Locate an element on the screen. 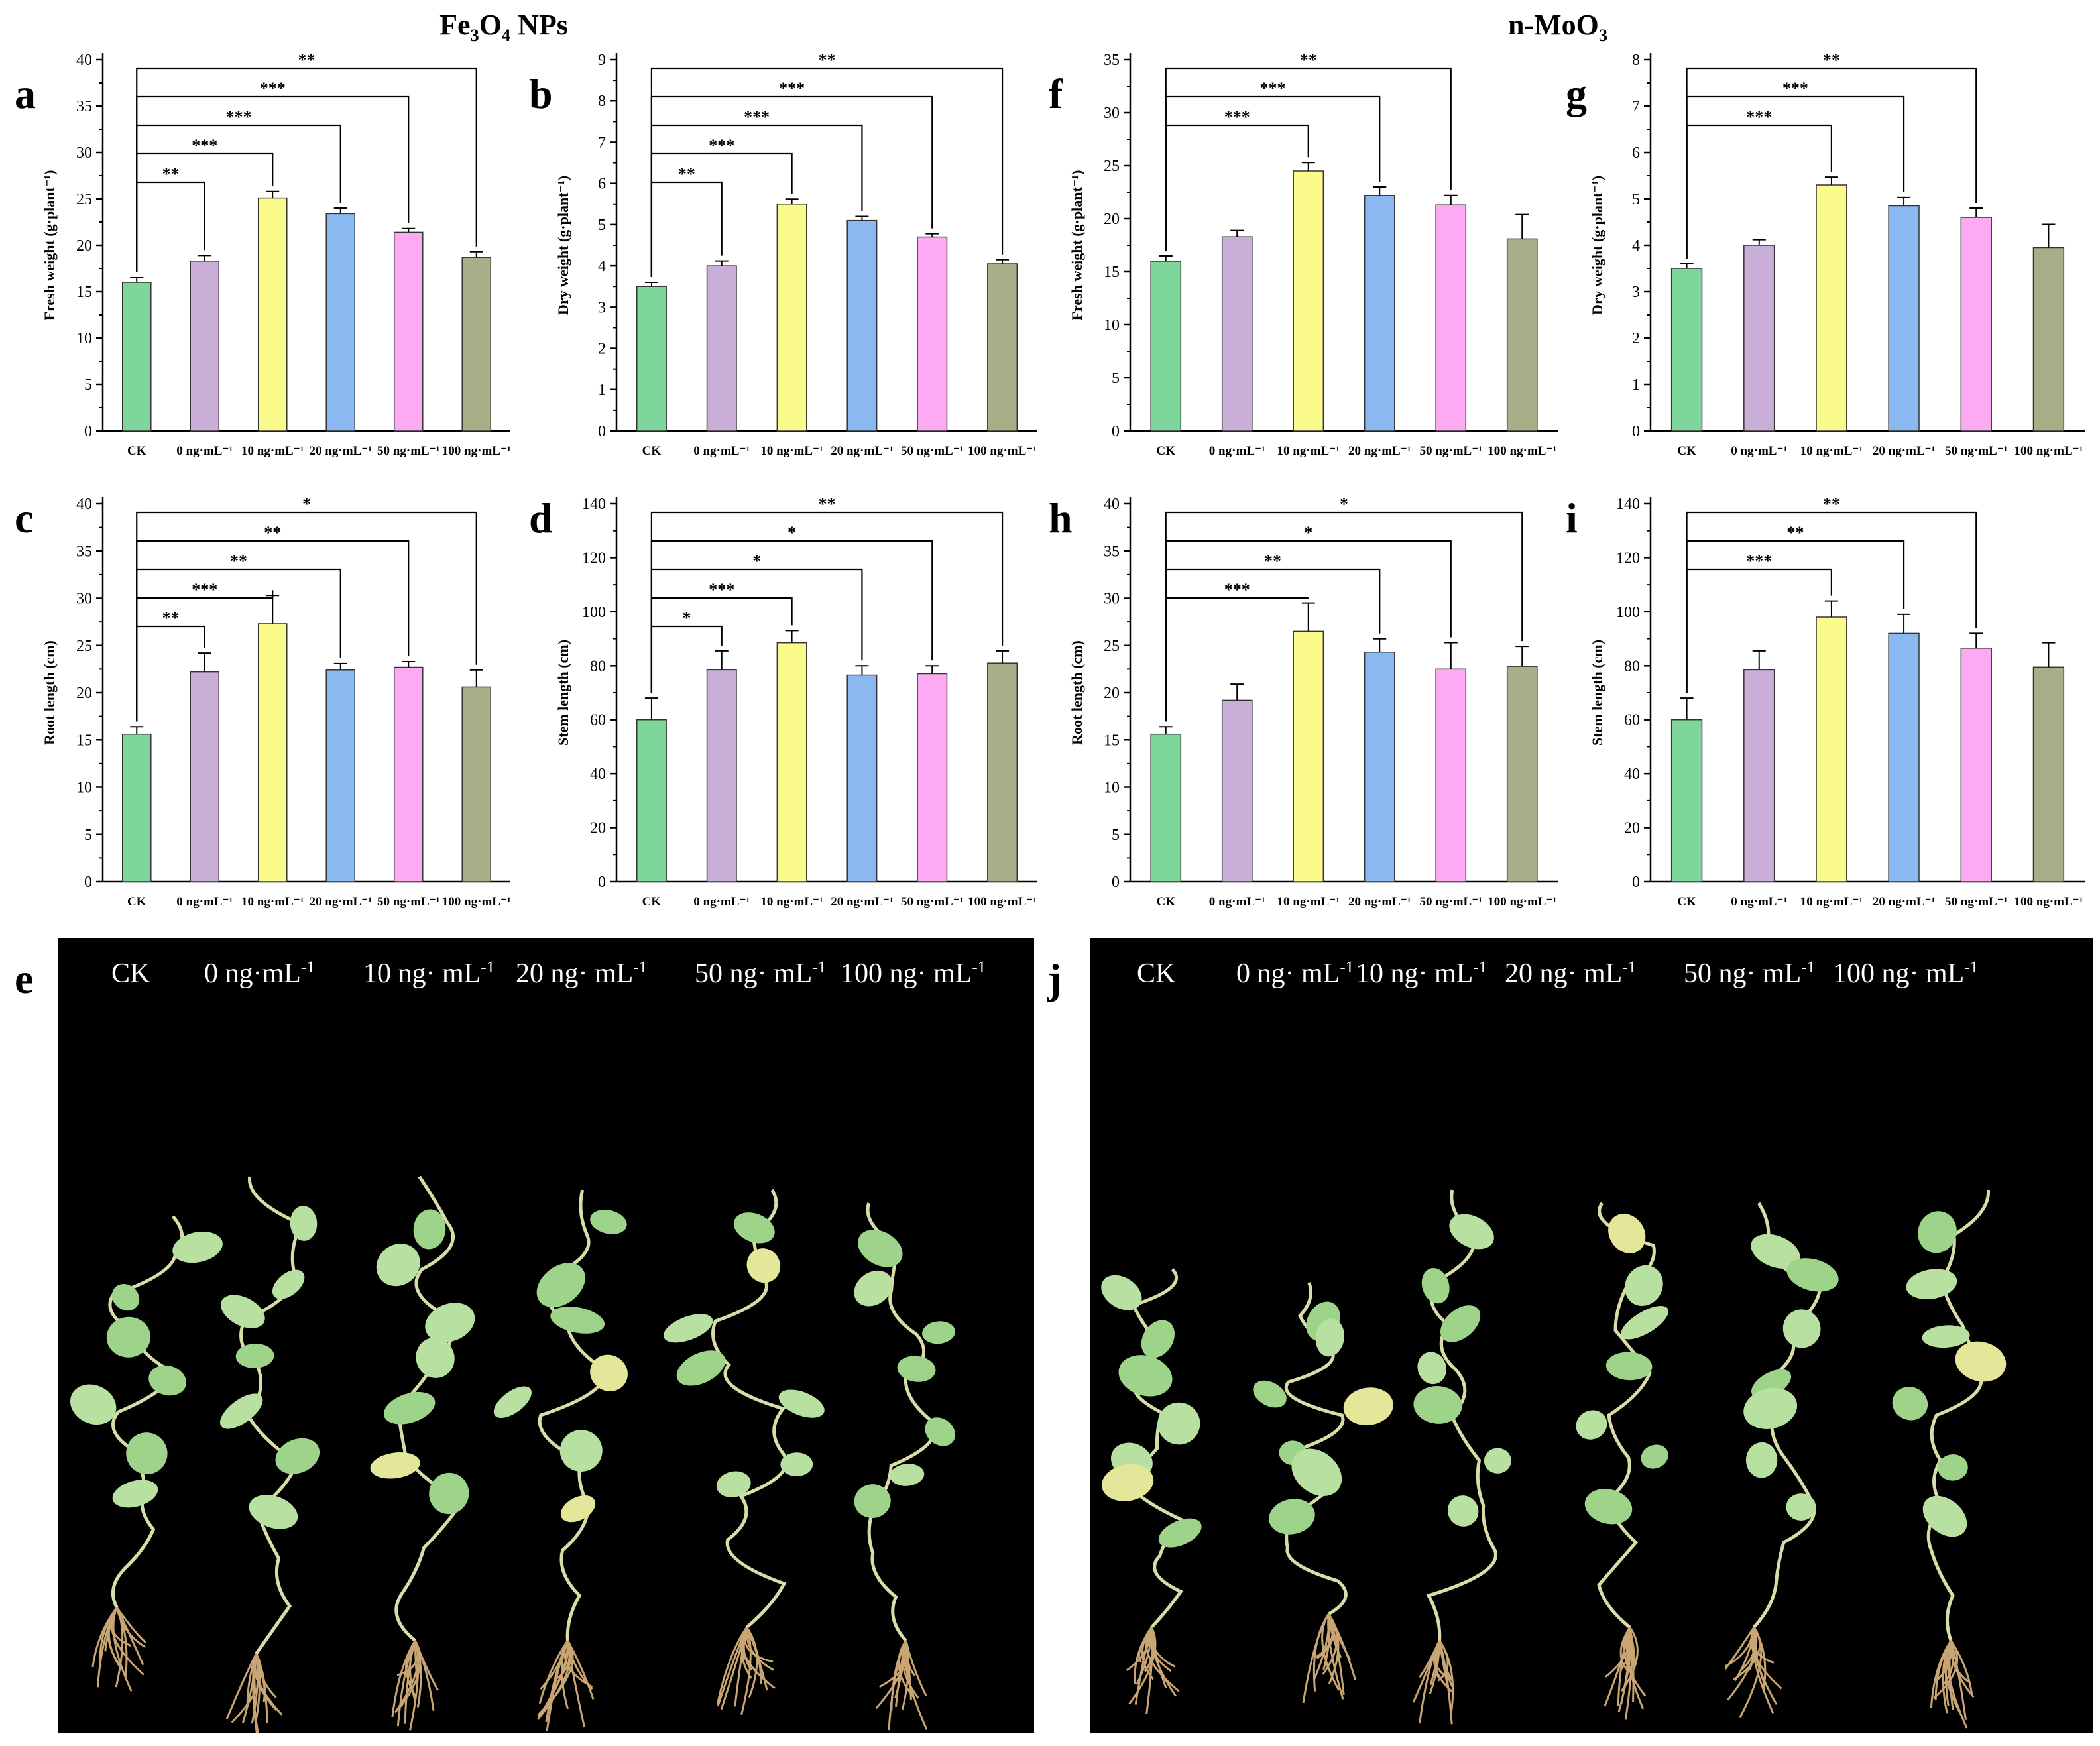 The image size is (2100, 1746). y-tick-label: 80 is located at coordinates (1632, 666).